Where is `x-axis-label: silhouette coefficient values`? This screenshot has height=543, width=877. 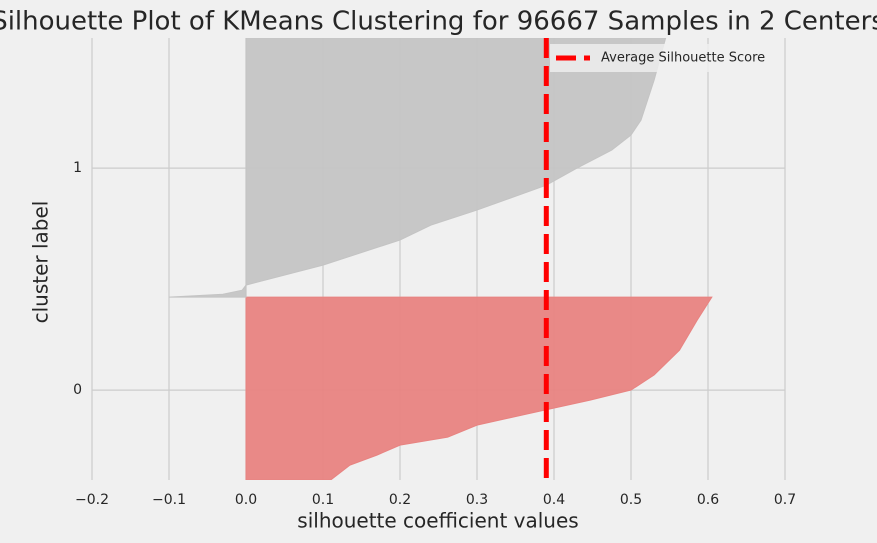 x-axis-label: silhouette coefficient values is located at coordinates (437, 521).